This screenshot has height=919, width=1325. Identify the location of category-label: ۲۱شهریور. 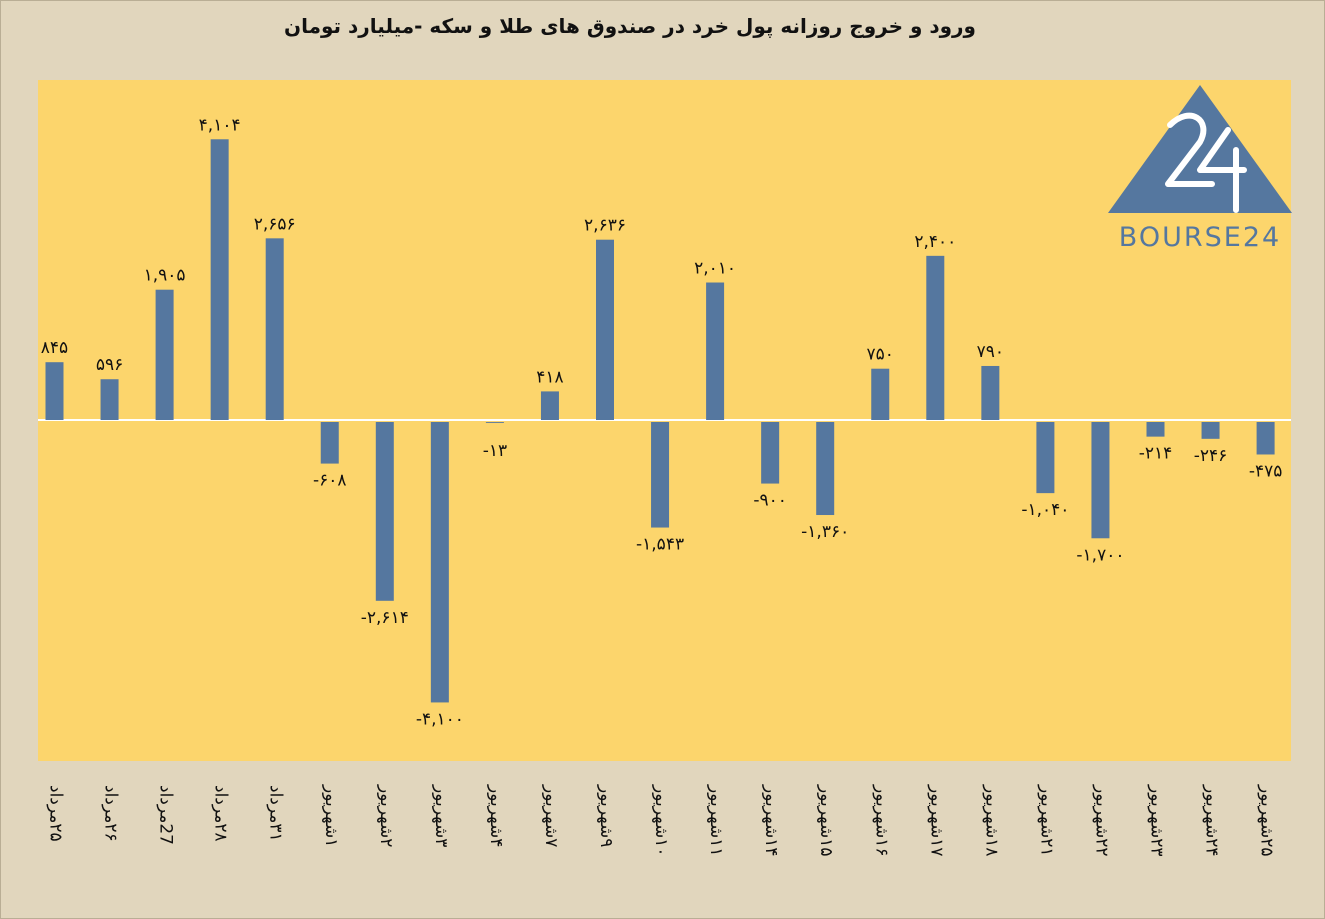
(1046, 820).